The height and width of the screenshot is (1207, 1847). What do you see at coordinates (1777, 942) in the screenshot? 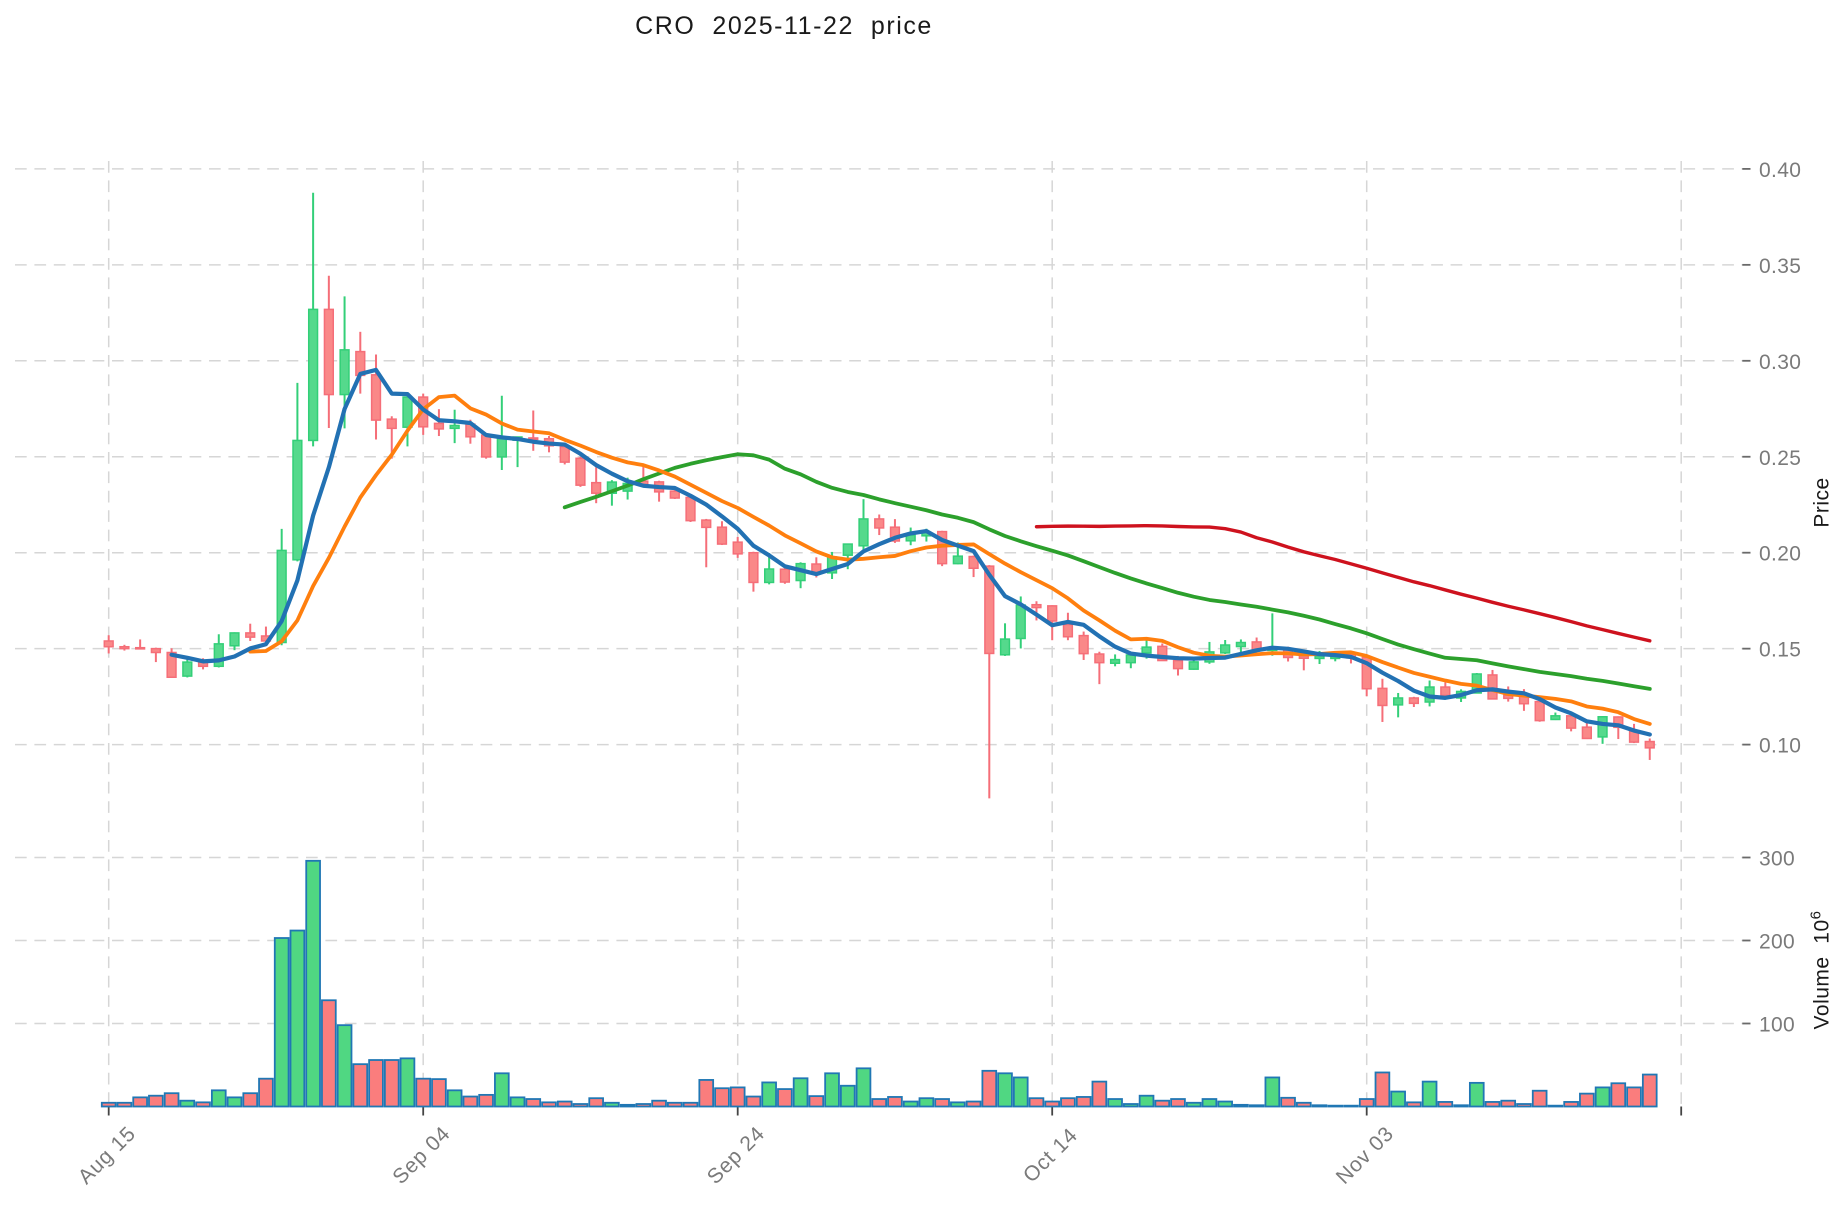
I see `svg-text: 200` at bounding box center [1777, 942].